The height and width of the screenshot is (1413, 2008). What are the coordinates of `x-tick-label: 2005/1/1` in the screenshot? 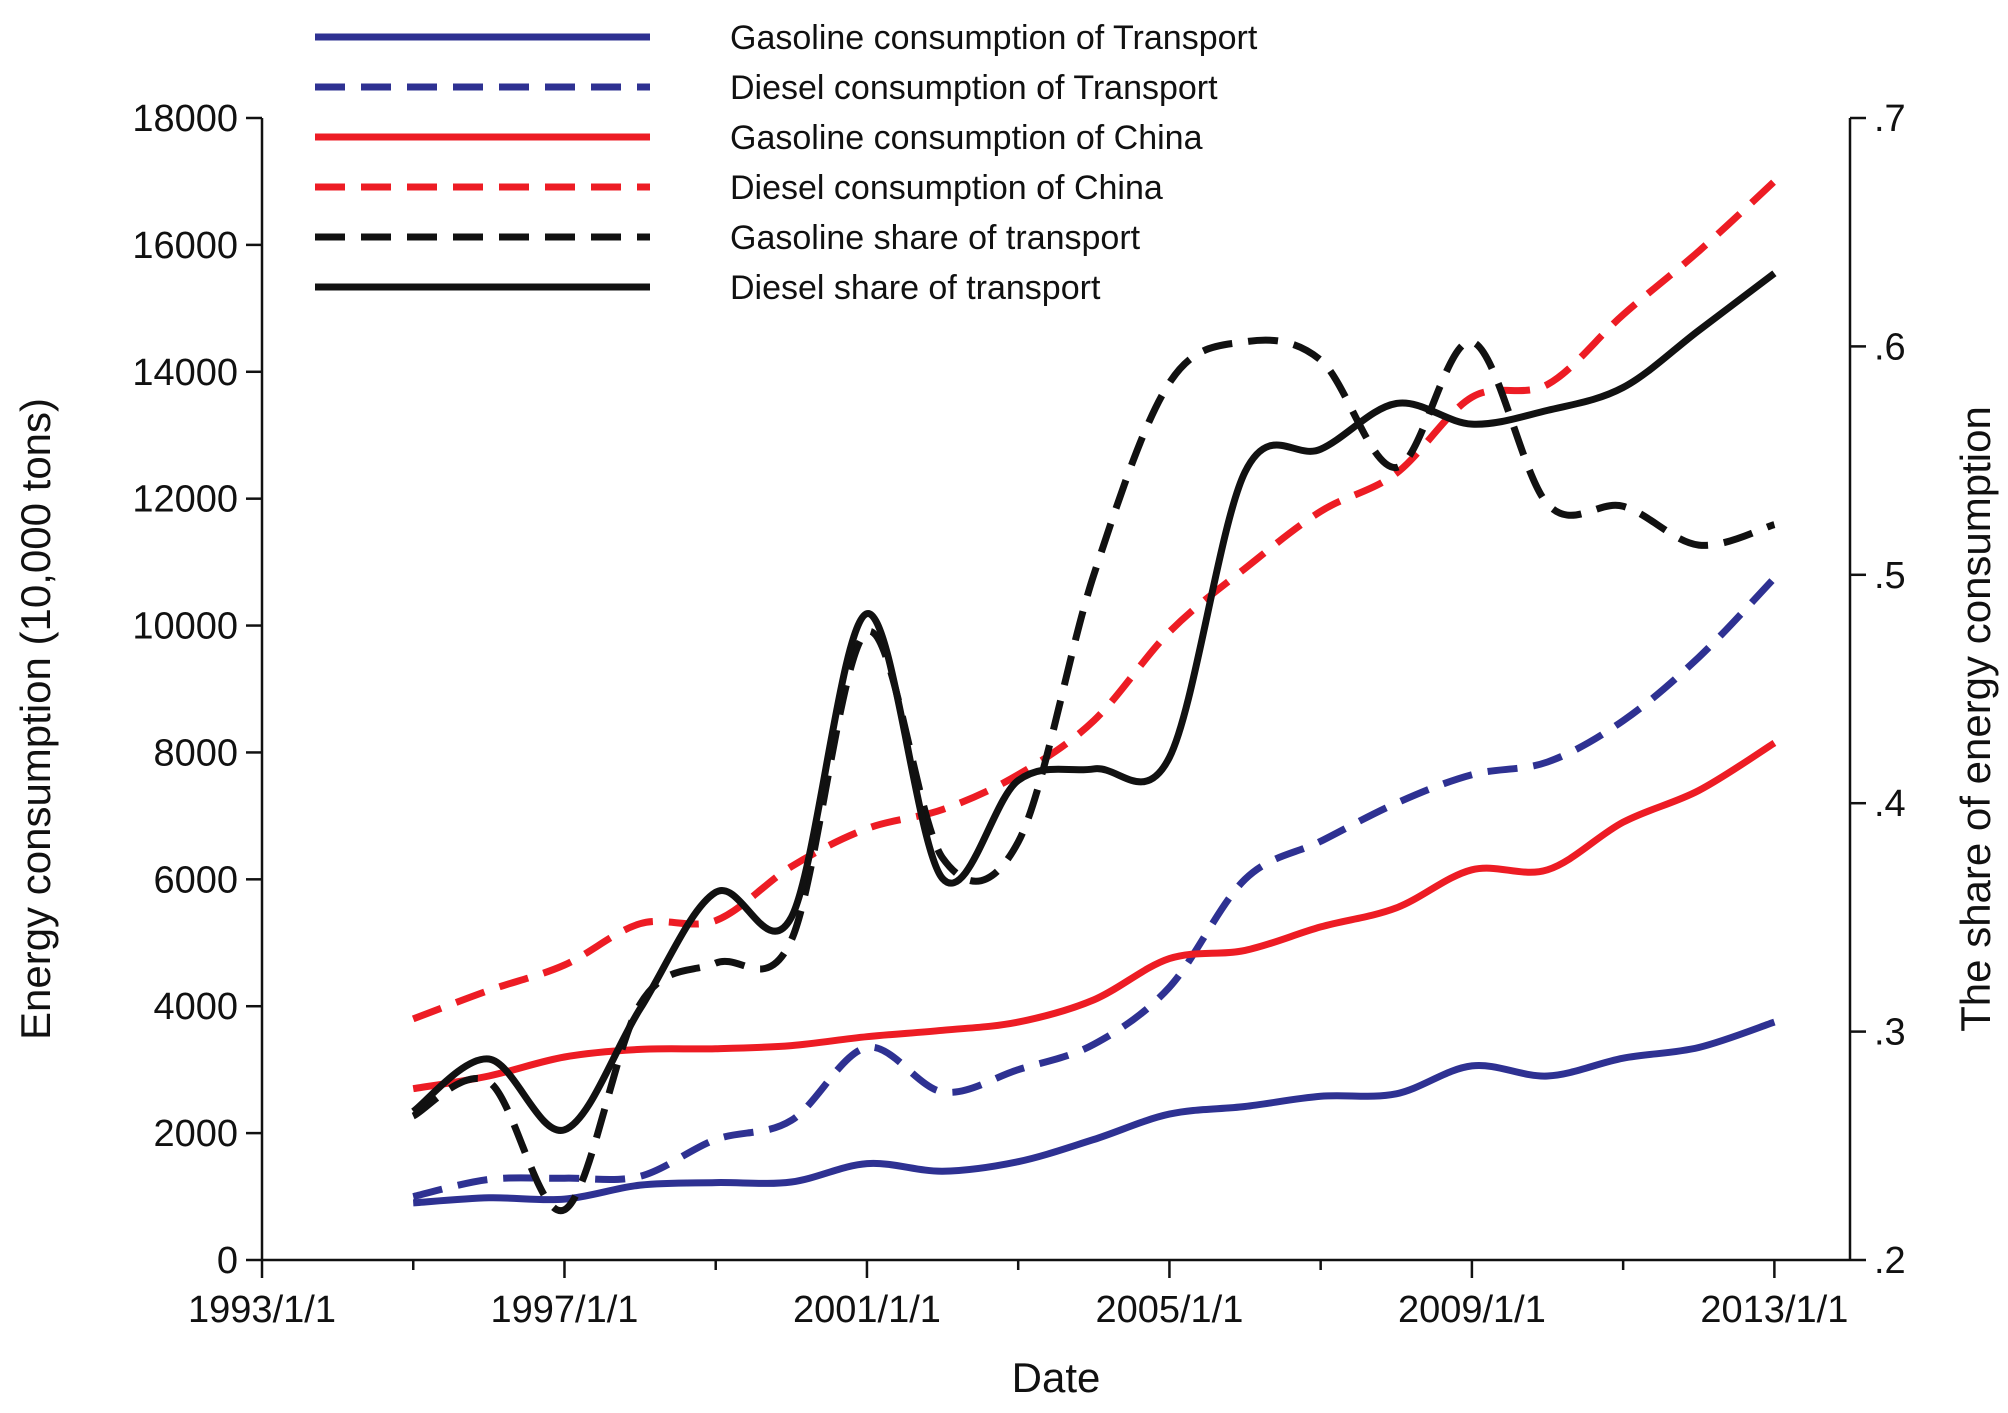 It's located at (1169, 1310).